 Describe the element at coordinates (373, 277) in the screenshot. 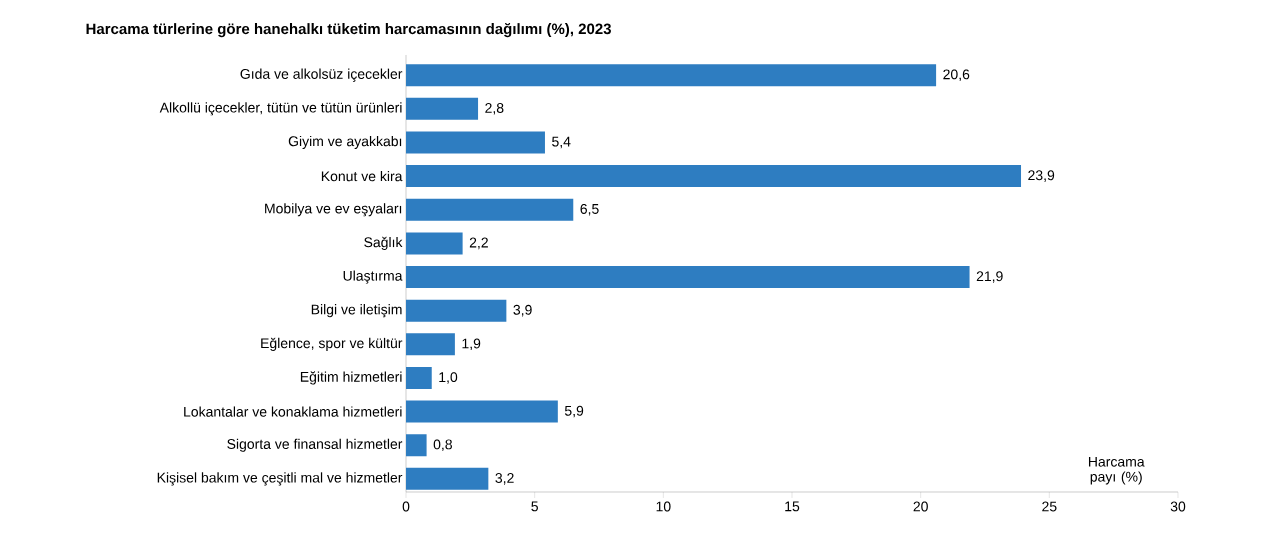

I see `y-tick-label: Ulaştırma` at that location.